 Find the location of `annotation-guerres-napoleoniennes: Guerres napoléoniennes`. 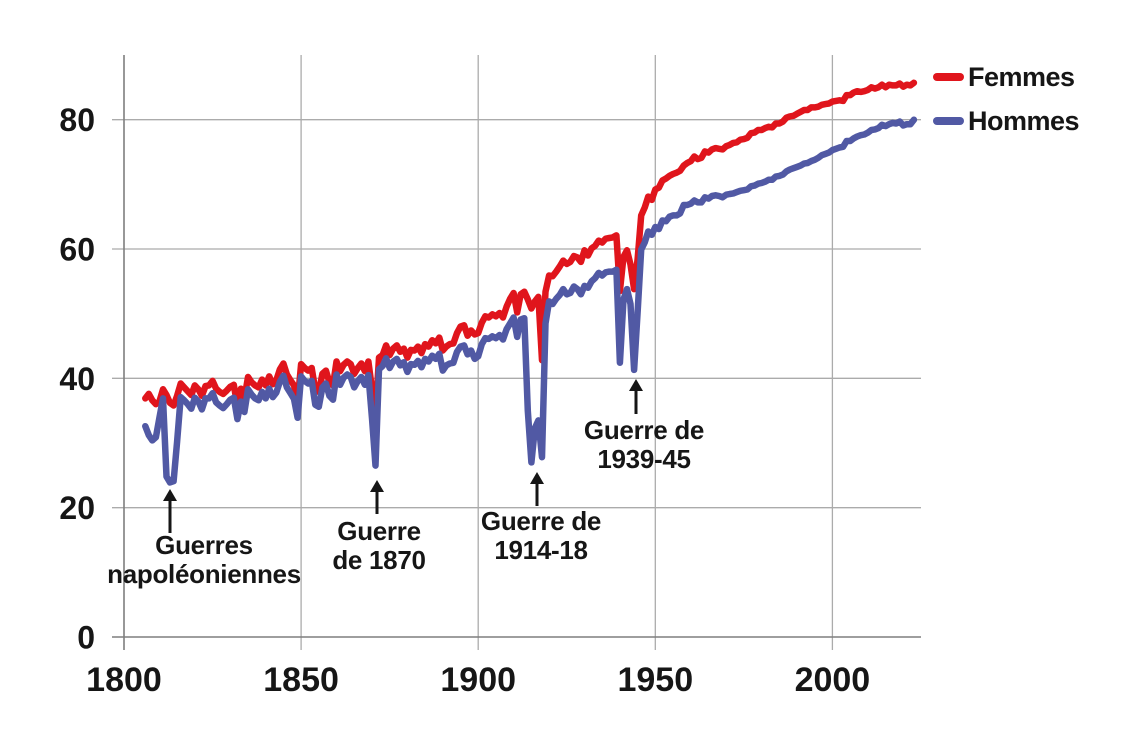

annotation-guerres-napoleoniennes: Guerres napoléoniennes is located at coordinates (204, 560).